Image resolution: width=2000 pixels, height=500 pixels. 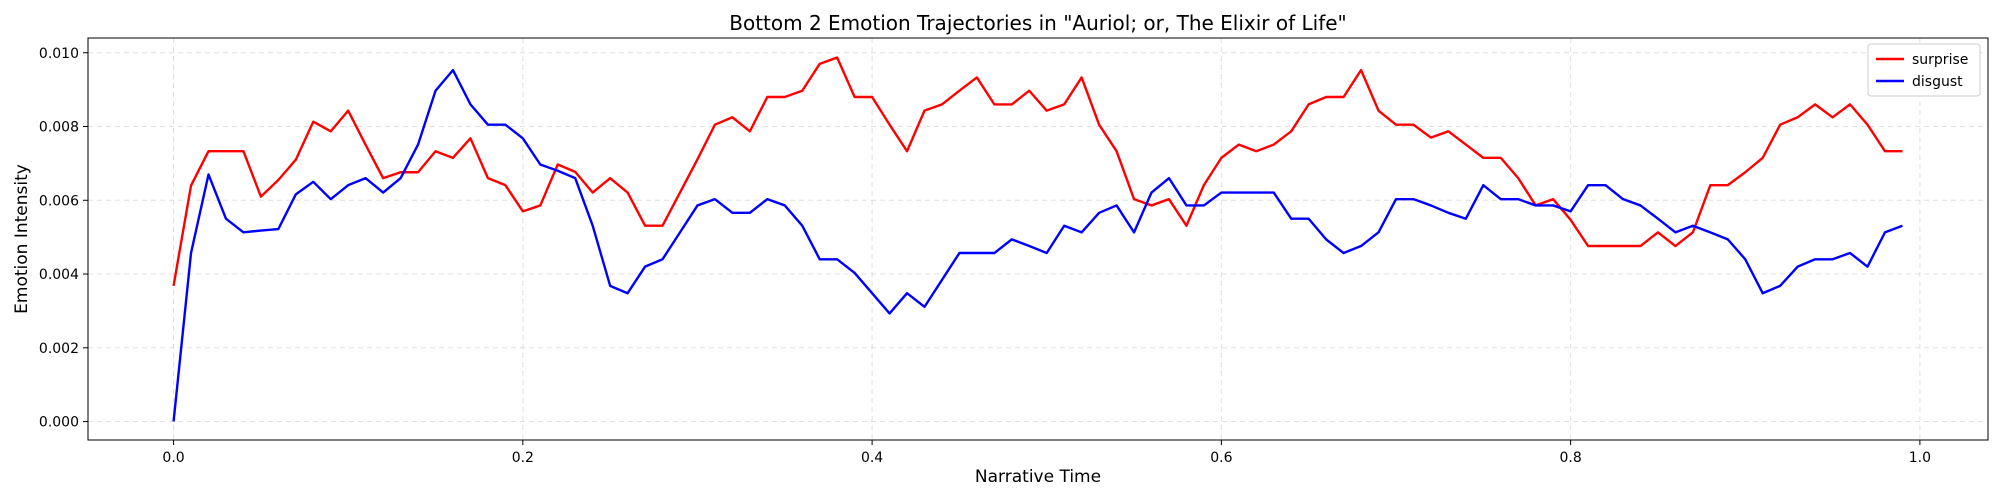 I want to click on x-tick-label: 0.4, so click(x=872, y=458).